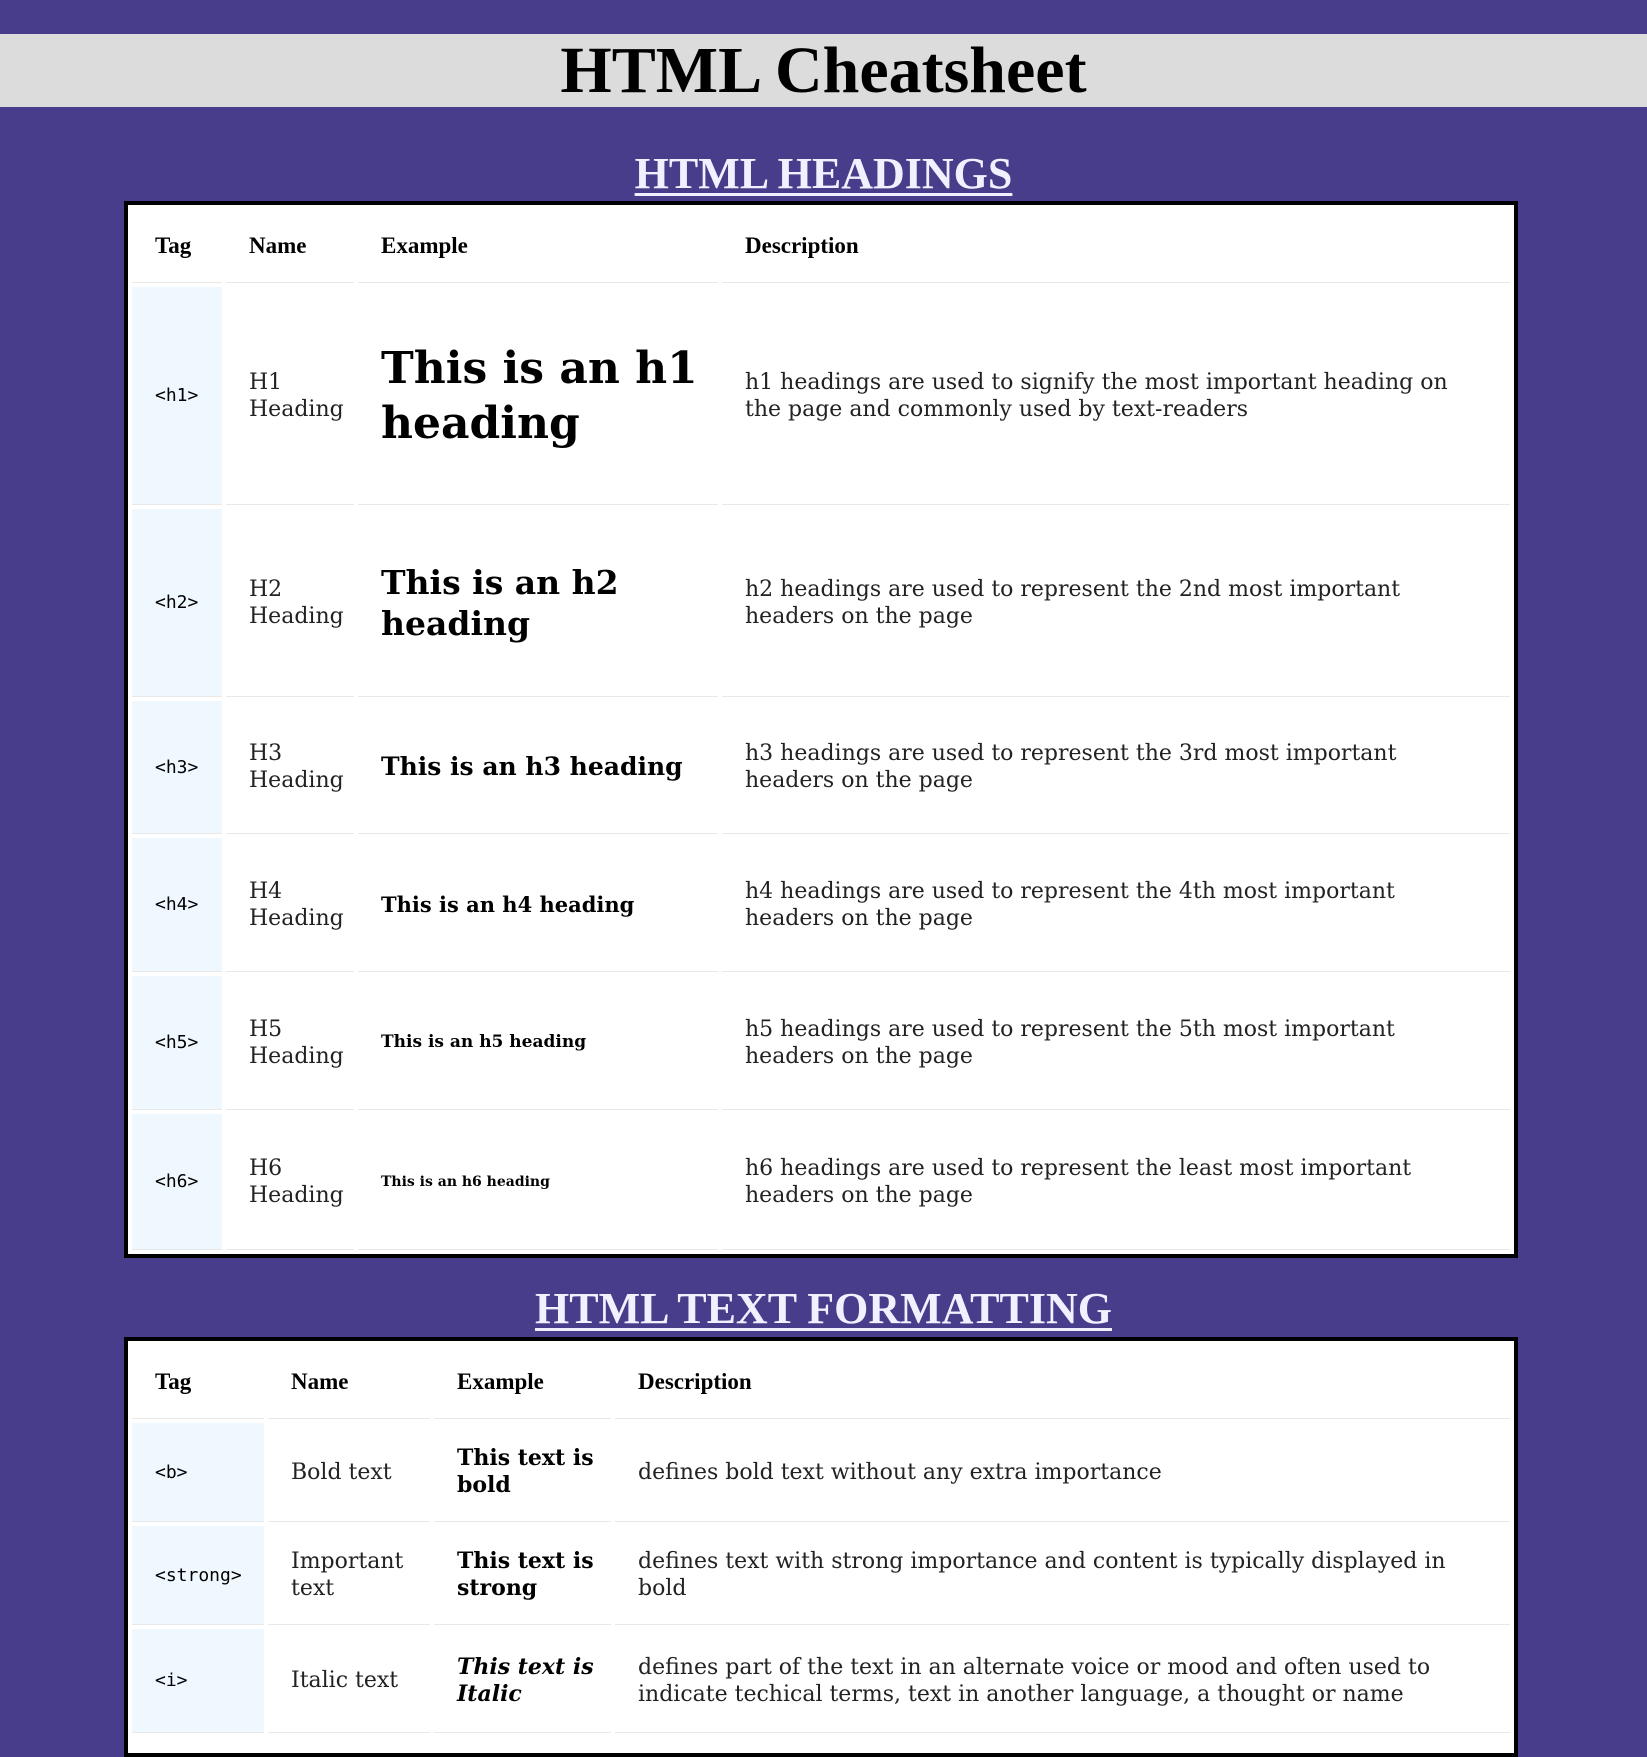  What do you see at coordinates (290, 905) in the screenshot?
I see `name-cell: H4 Heading` at bounding box center [290, 905].